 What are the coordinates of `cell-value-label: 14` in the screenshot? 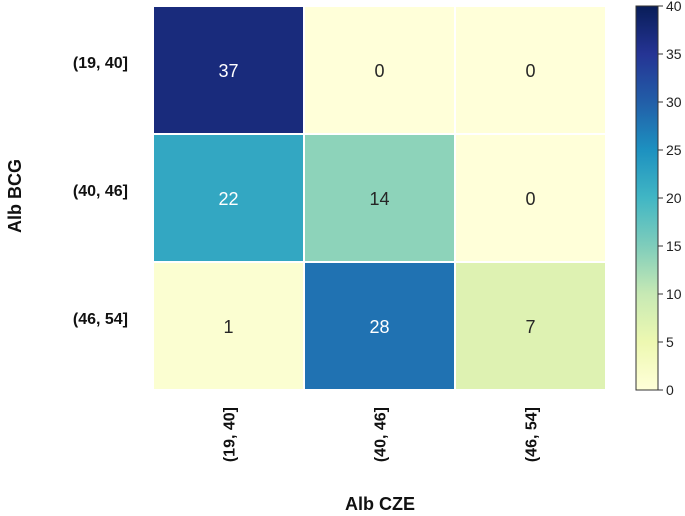 It's located at (379, 199).